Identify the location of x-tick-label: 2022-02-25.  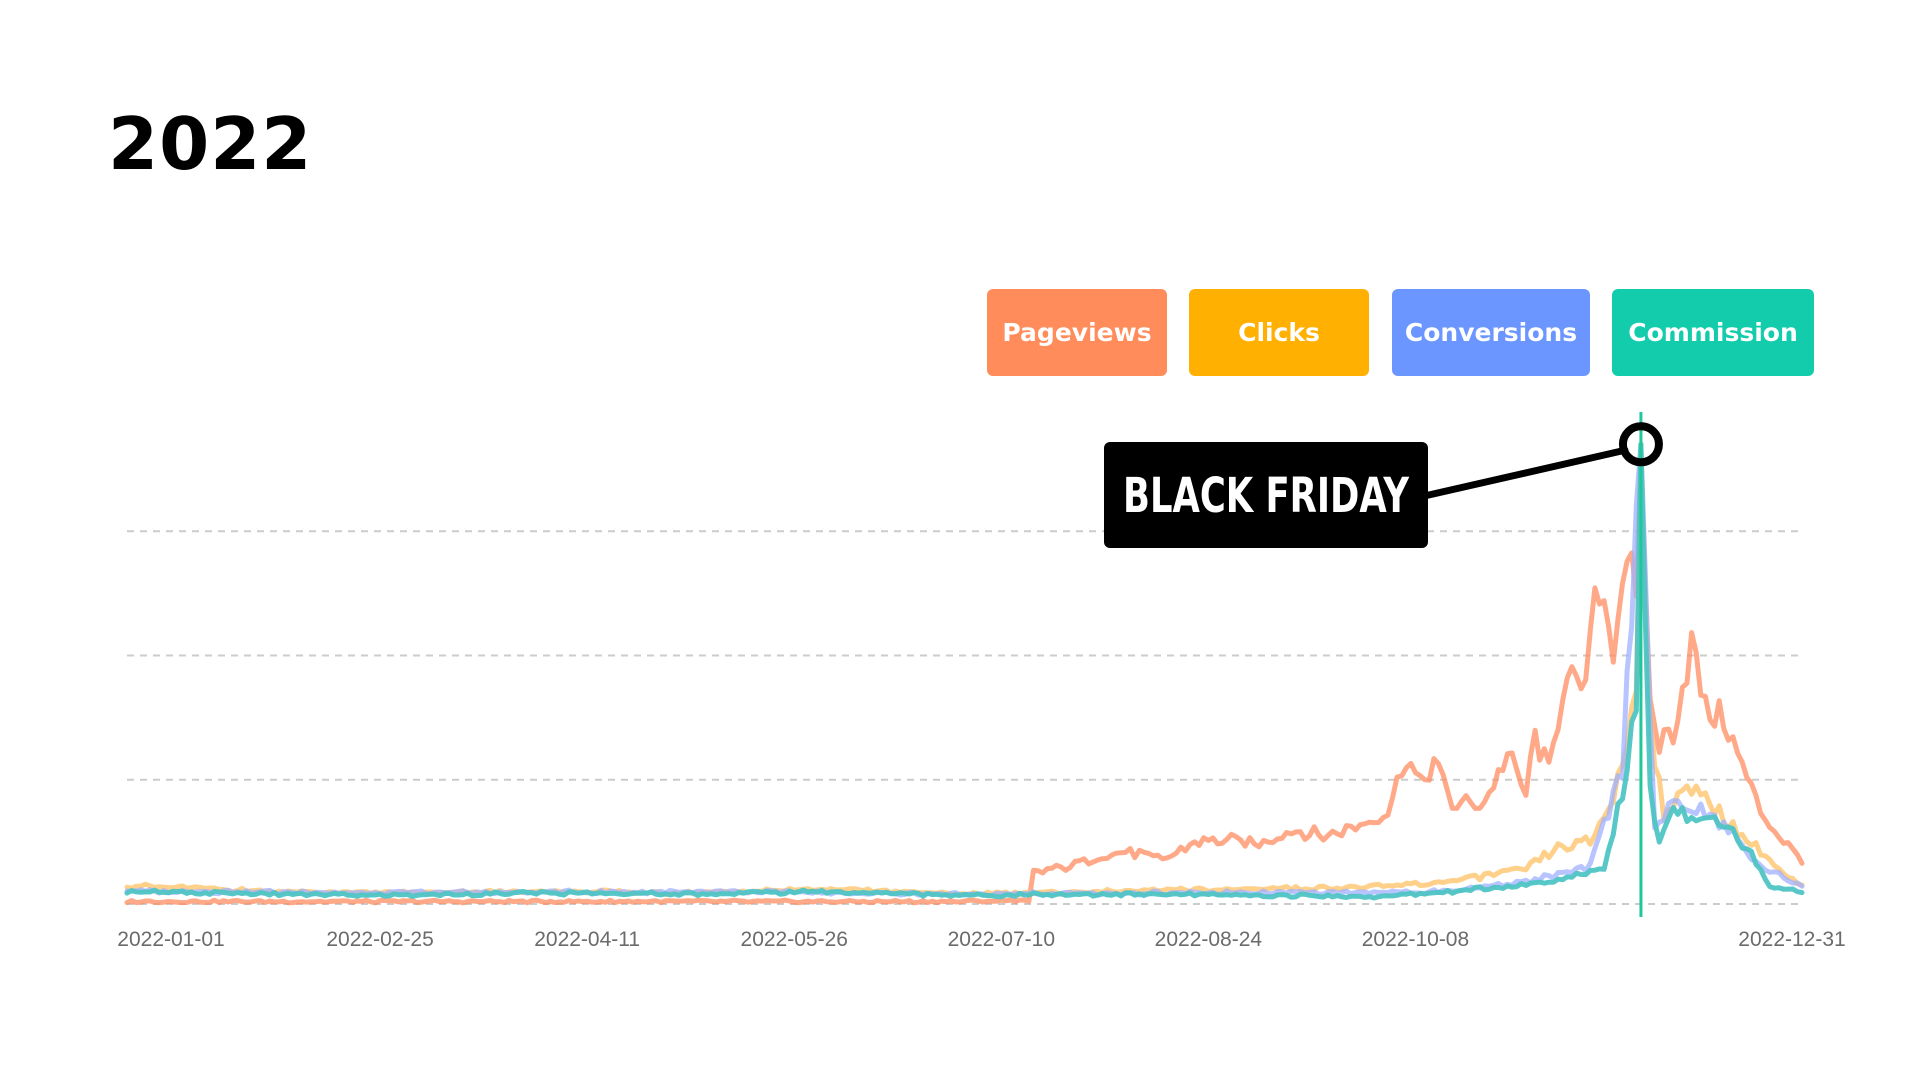
(379, 939).